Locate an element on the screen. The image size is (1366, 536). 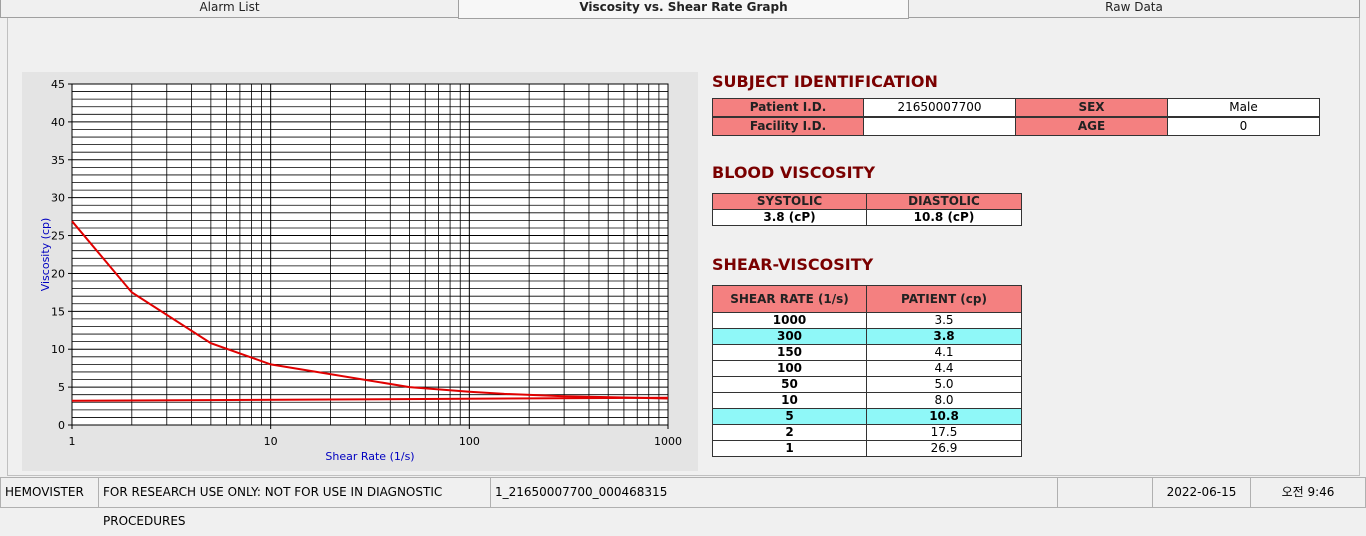
table-cell: 100 is located at coordinates (789, 368).